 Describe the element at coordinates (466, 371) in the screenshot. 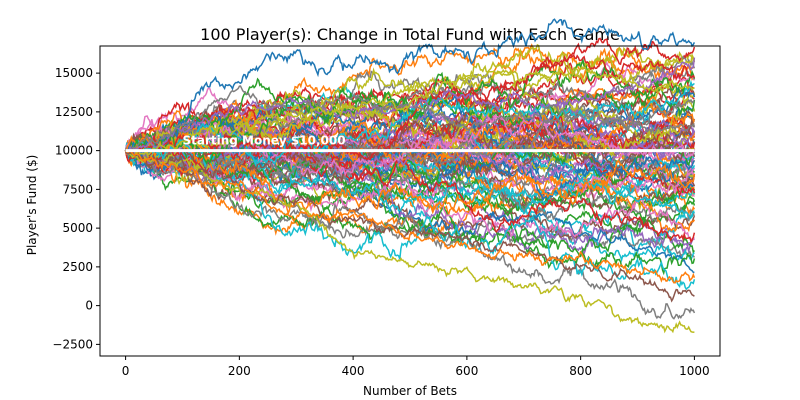

I see `x-tick-label: 600` at that location.